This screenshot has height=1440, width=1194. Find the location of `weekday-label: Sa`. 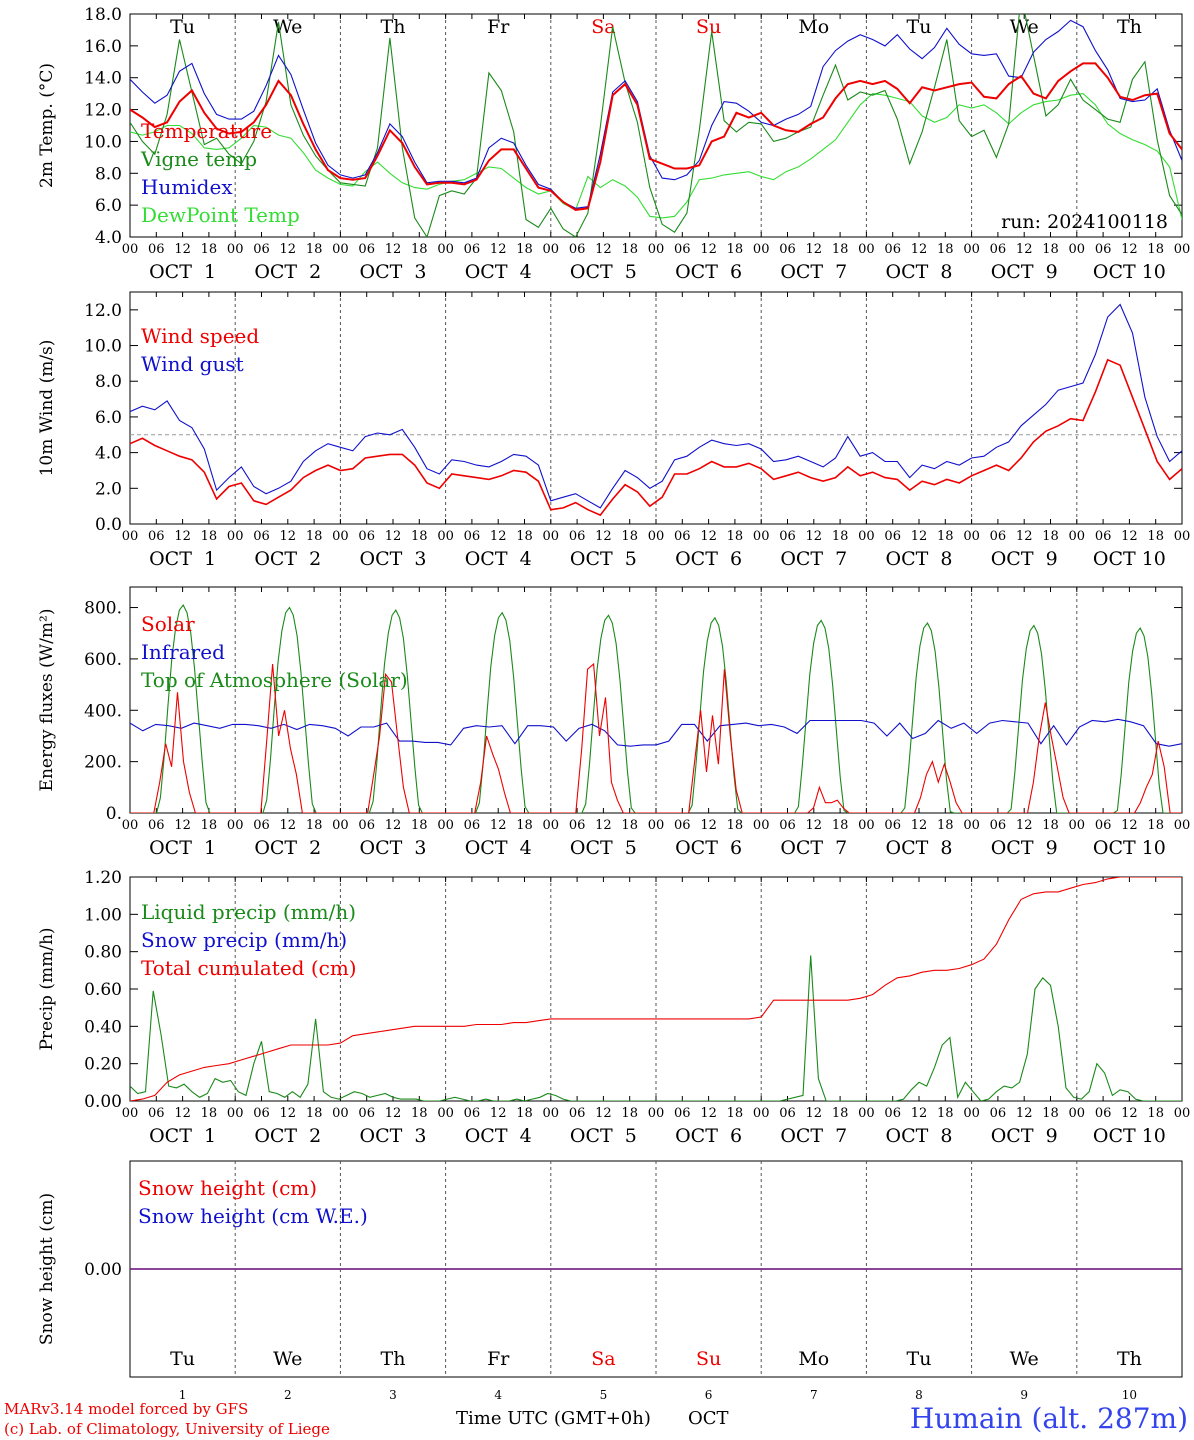

weekday-label: Sa is located at coordinates (603, 1359).